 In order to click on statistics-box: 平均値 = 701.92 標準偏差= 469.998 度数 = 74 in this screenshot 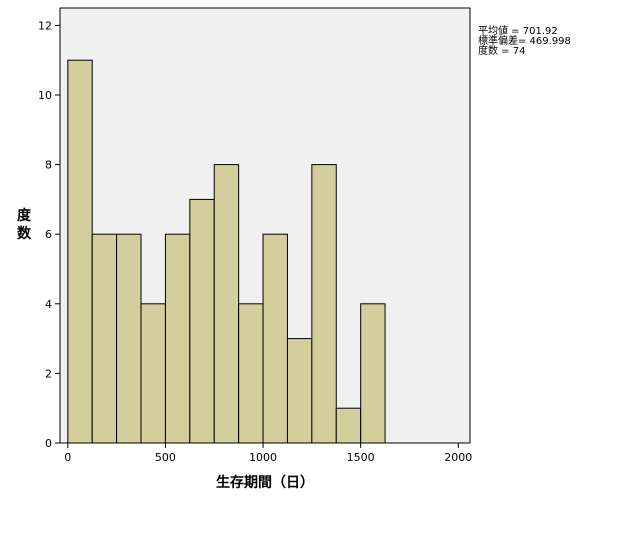, I will do `click(524, 42)`.